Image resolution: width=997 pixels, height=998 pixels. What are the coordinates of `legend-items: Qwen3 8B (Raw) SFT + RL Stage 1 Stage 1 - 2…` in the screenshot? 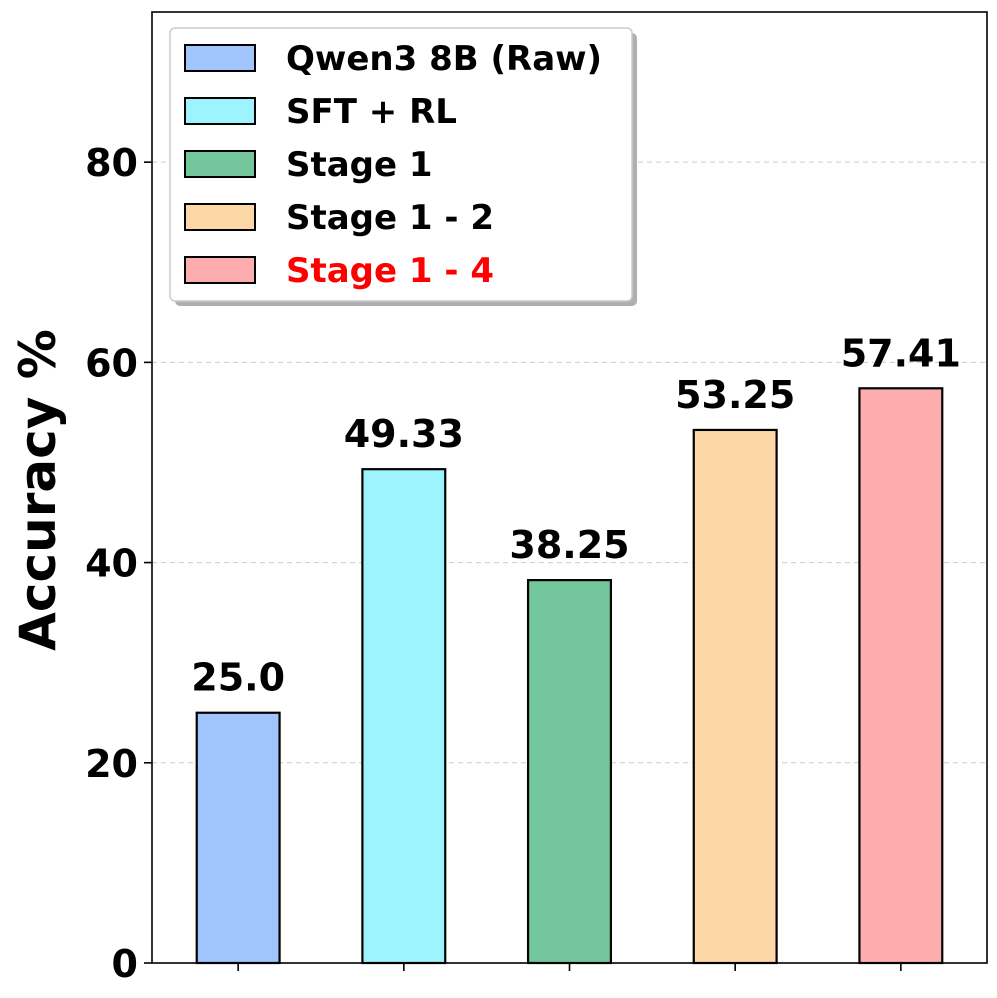 It's located at (393, 165).